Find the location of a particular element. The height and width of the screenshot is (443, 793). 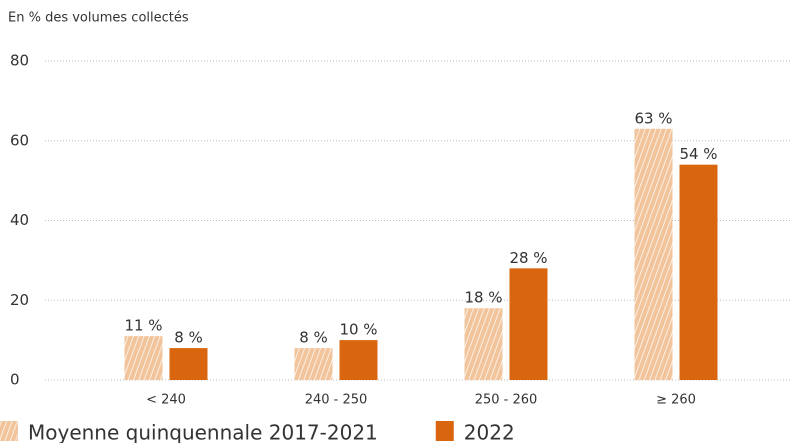

legend-label: 2022 is located at coordinates (489, 432).